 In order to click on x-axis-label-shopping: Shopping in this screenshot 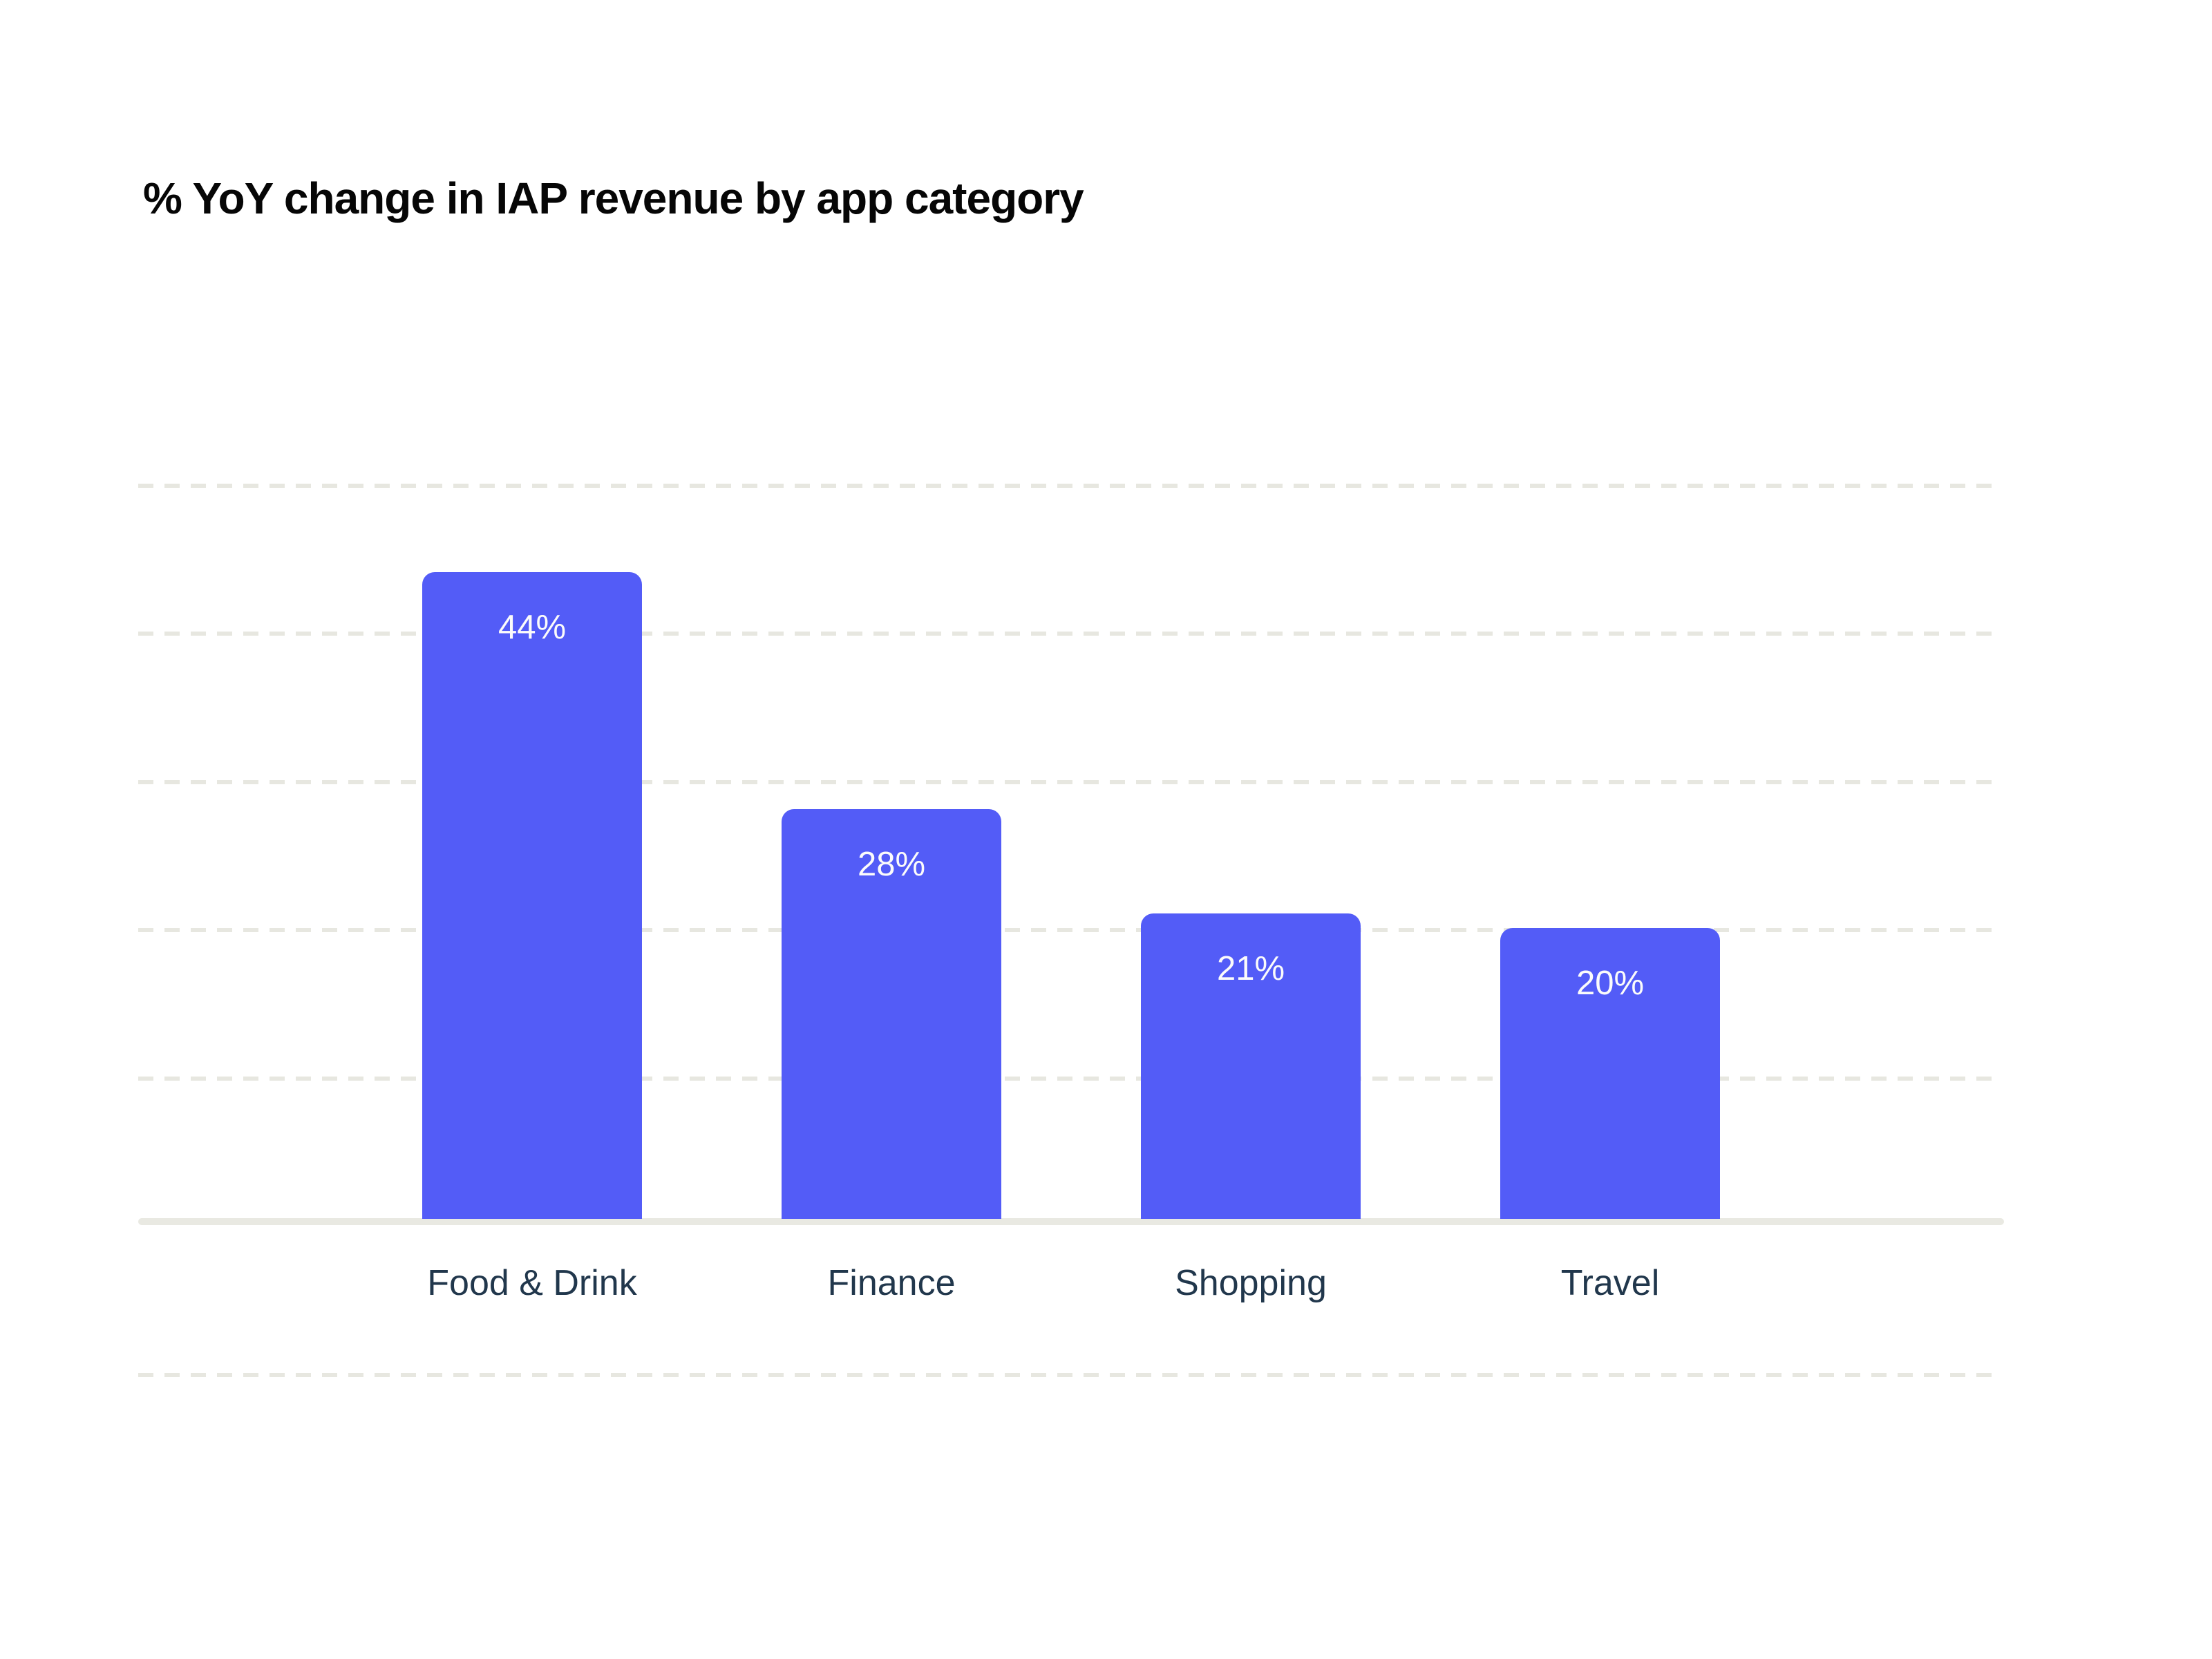, I will do `click(1251, 1283)`.